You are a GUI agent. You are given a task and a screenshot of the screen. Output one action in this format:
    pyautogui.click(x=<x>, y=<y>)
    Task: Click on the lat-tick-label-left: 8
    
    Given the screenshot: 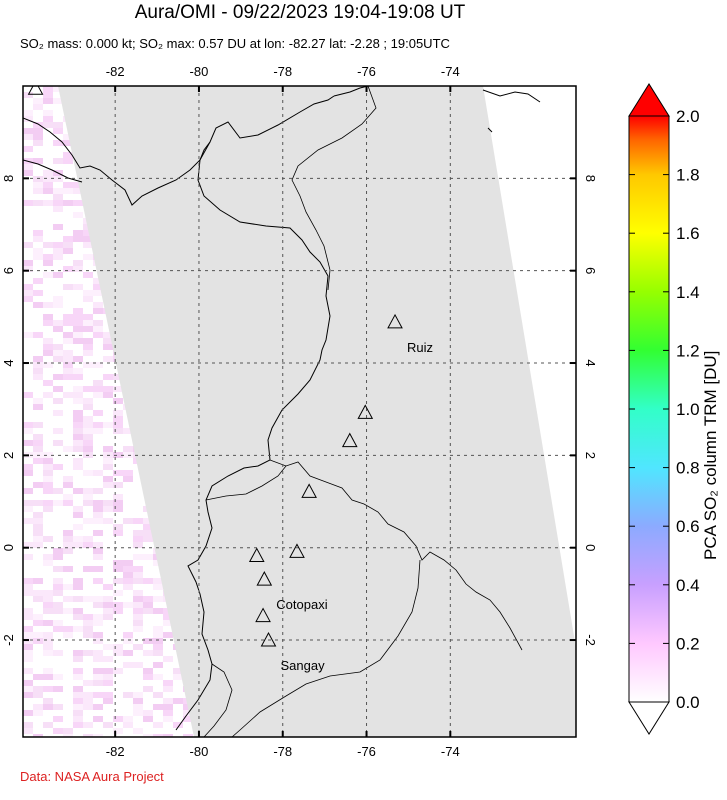 What is the action you would take?
    pyautogui.click(x=8, y=178)
    